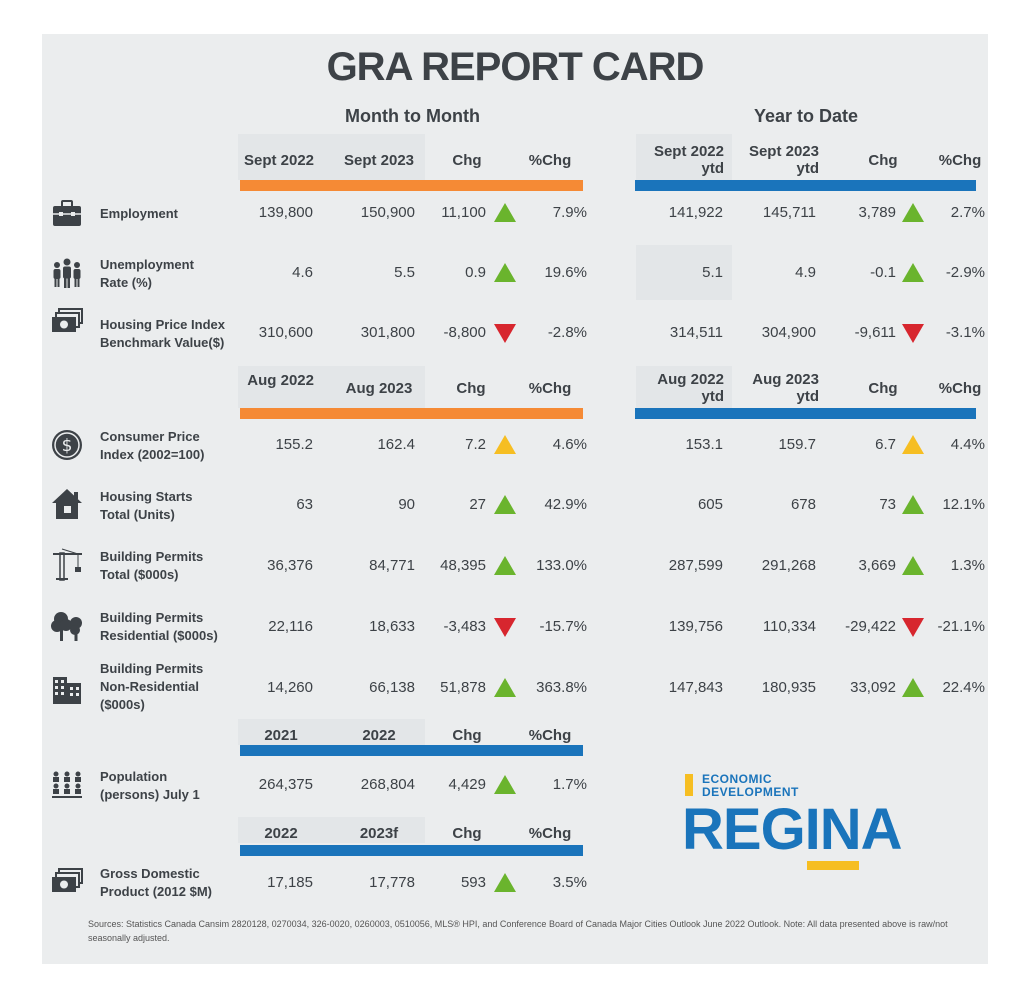  Describe the element at coordinates (294, 444) in the screenshot. I see `cell-m1: 155.2` at that location.